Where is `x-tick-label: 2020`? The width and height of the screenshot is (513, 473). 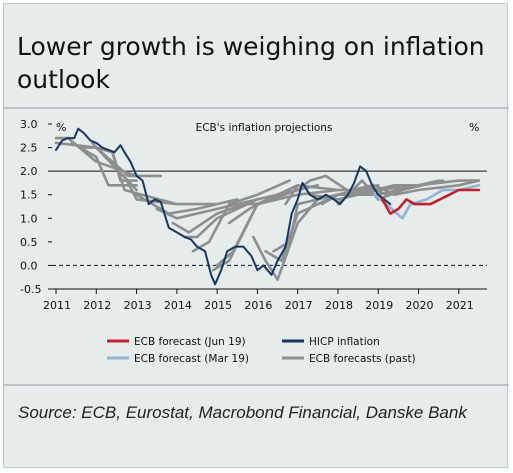 x-tick-label: 2020 is located at coordinates (420, 305).